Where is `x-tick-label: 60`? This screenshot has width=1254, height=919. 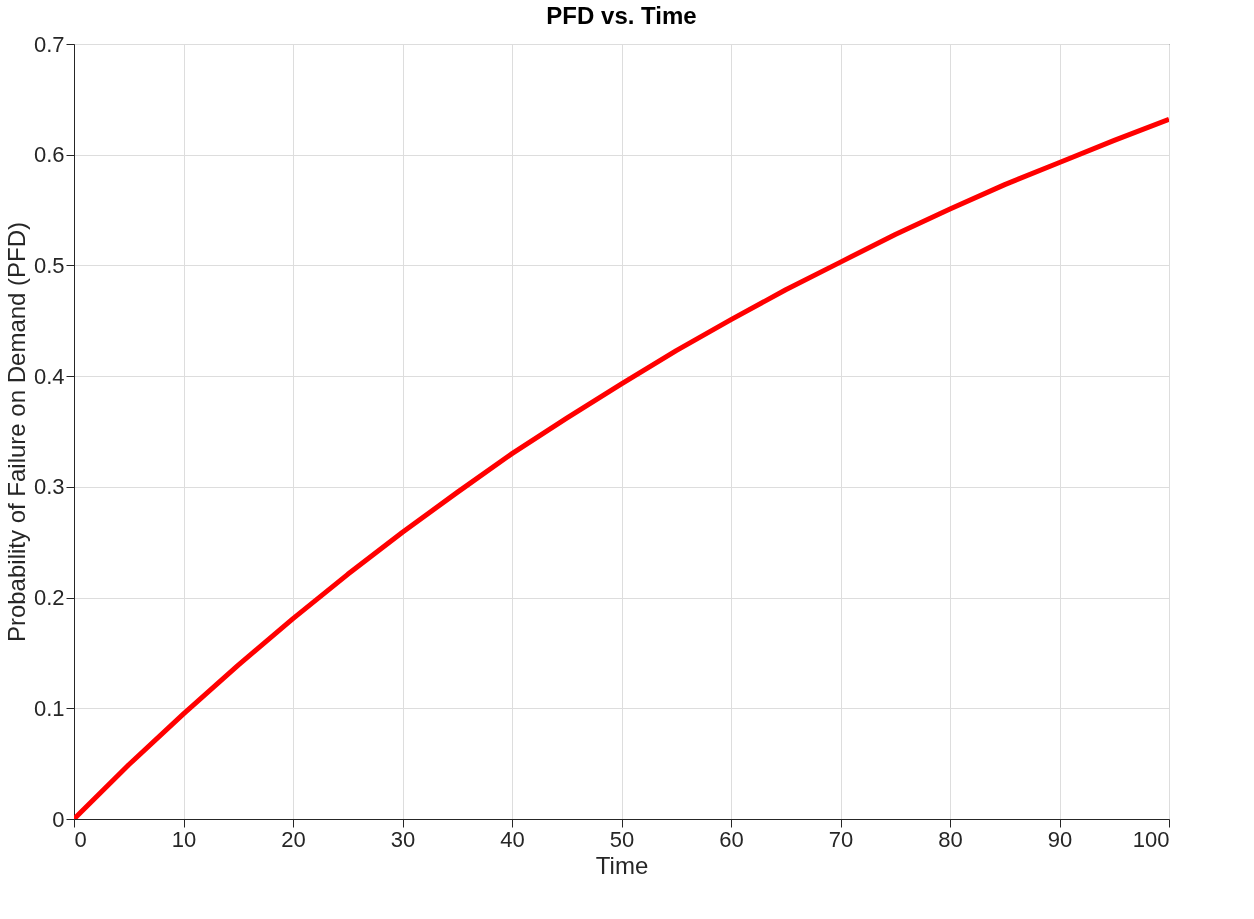
x-tick-label: 60 is located at coordinates (731, 839).